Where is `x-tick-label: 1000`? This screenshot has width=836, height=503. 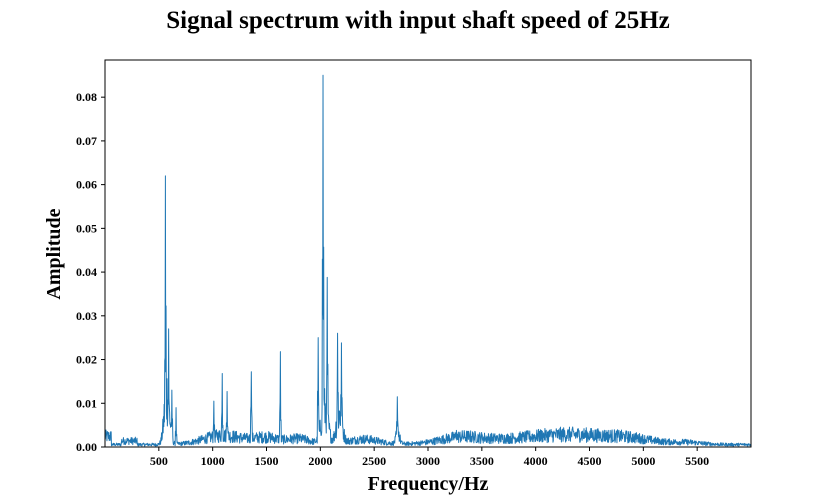
x-tick-label: 1000 is located at coordinates (213, 461).